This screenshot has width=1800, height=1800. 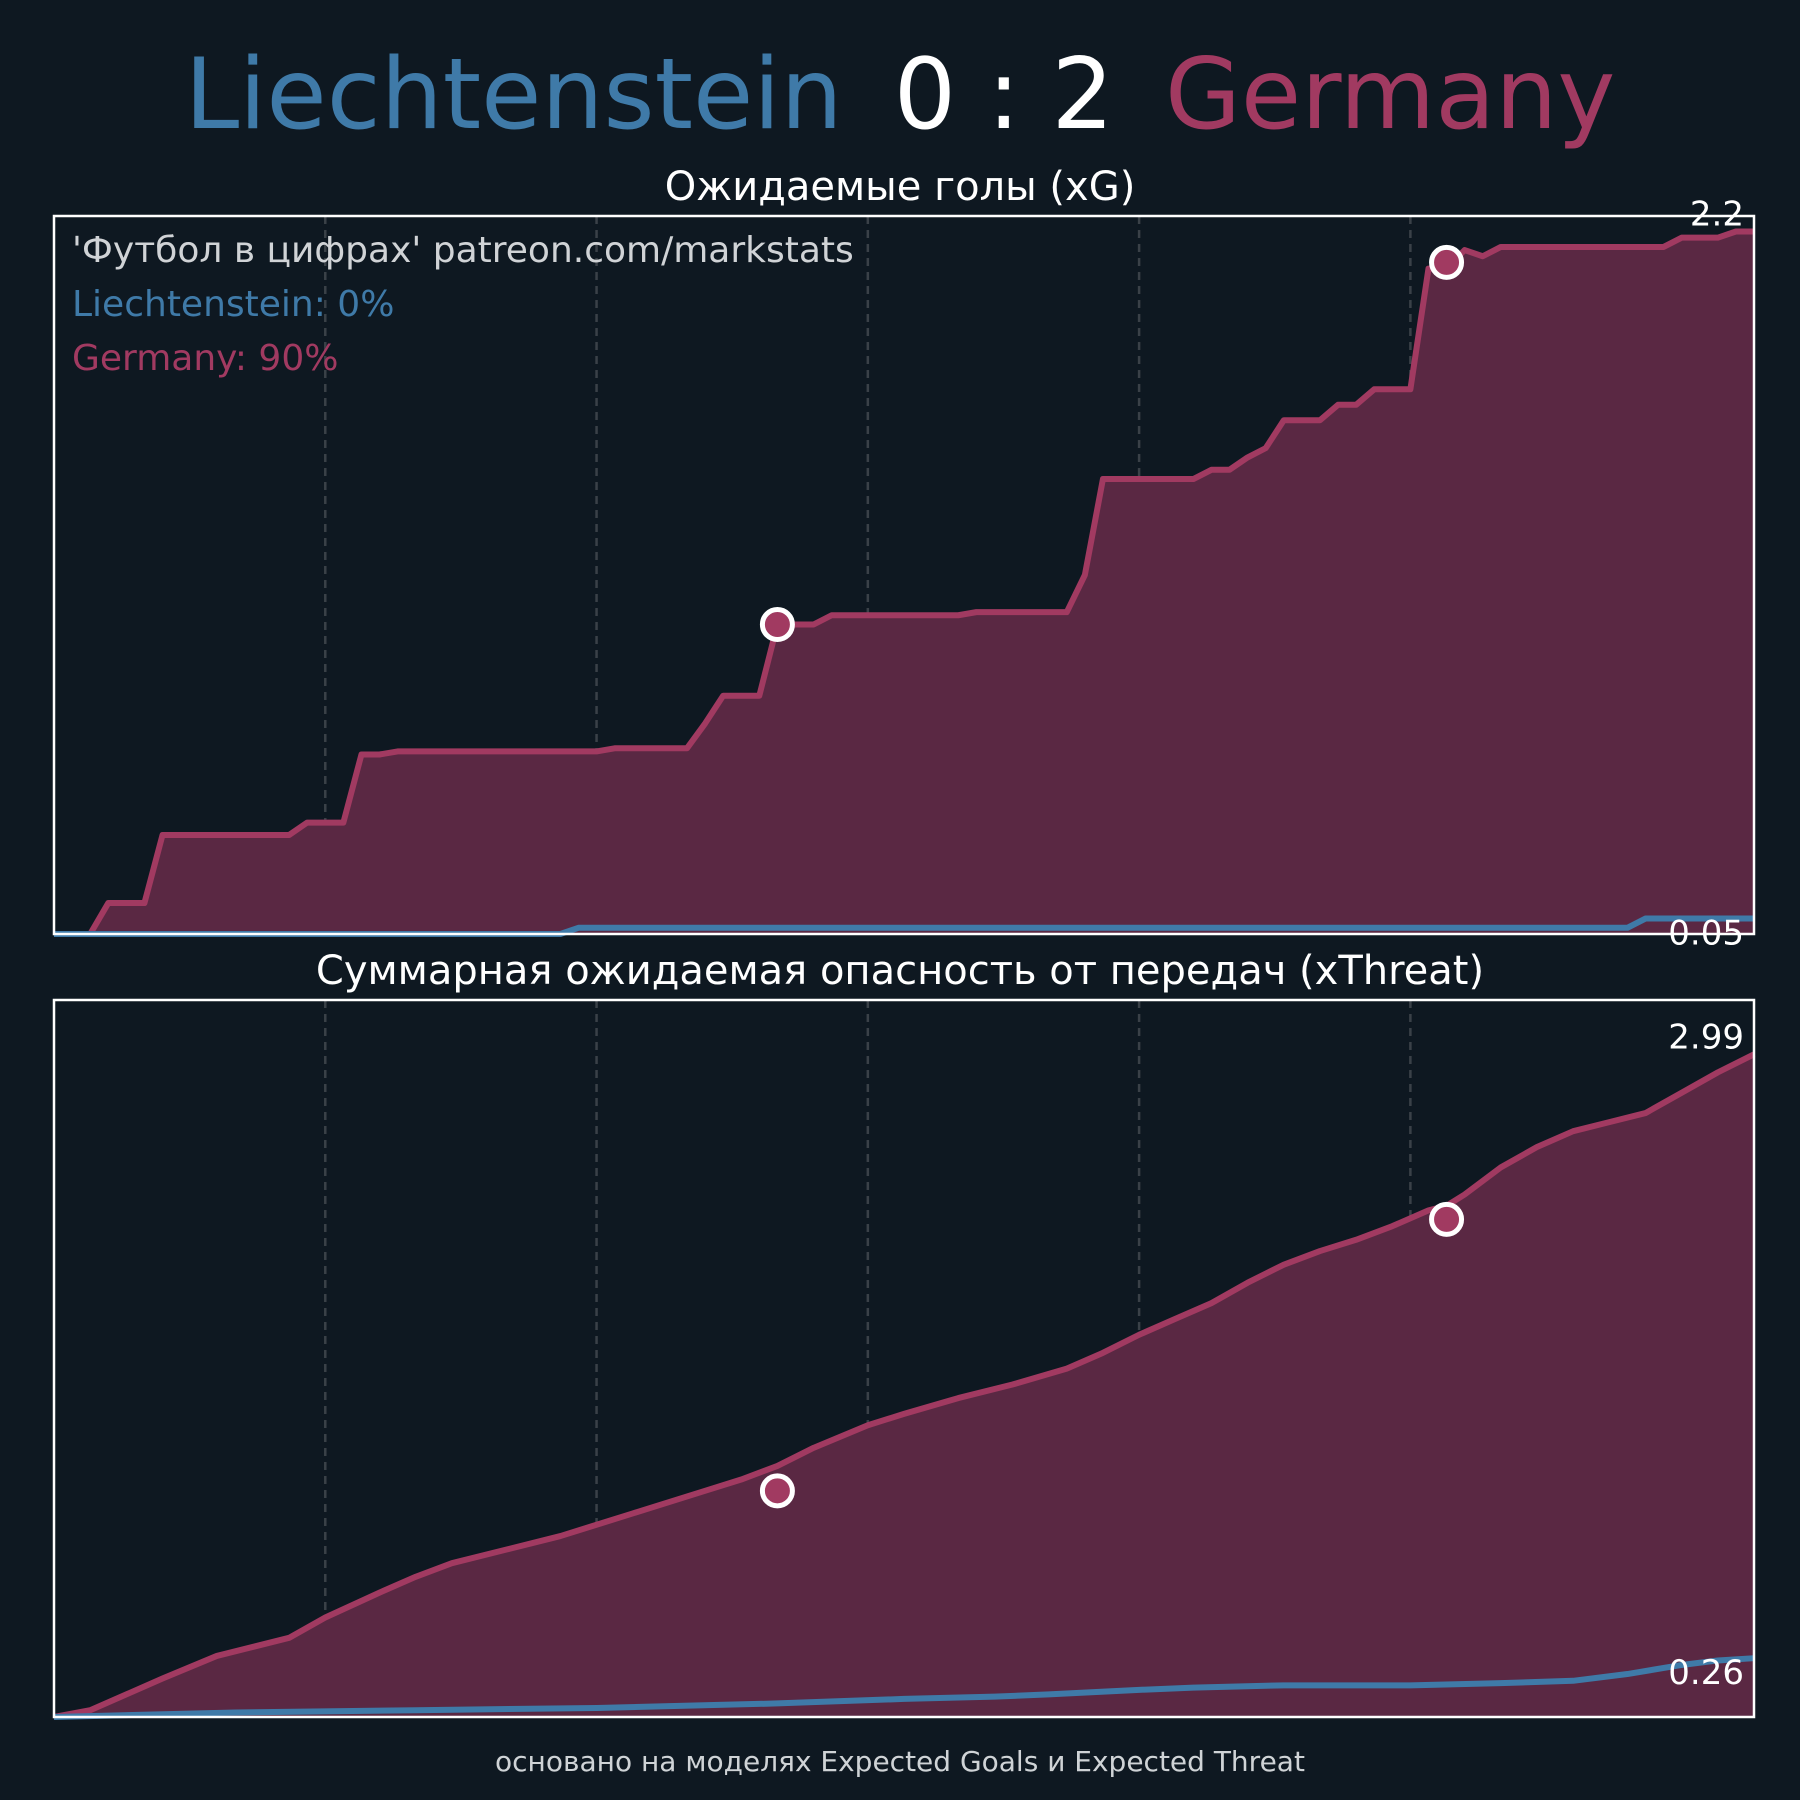 I want to click on xt-liechtenstein-line, so click(x=904, y=1687).